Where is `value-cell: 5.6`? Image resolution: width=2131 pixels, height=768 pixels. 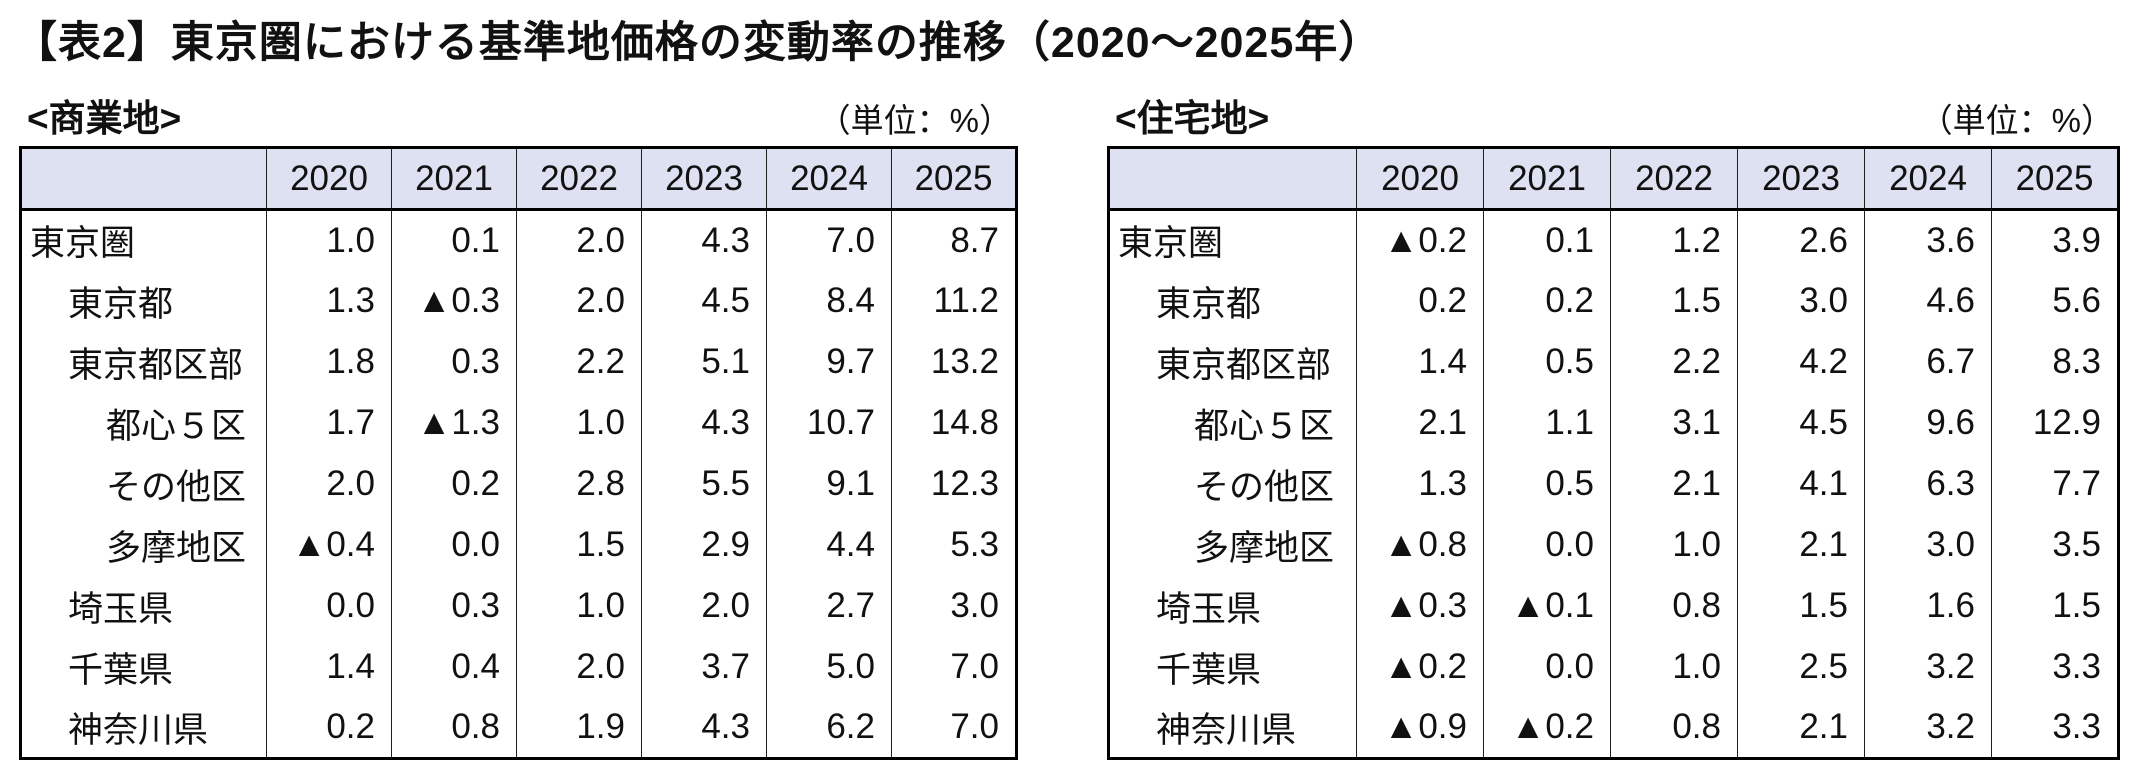 value-cell: 5.6 is located at coordinates (2055, 301).